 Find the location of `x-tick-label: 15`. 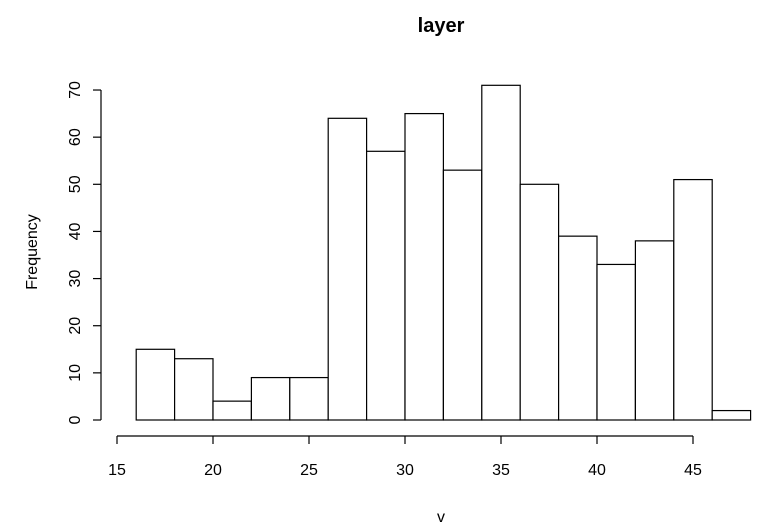

x-tick-label: 15 is located at coordinates (117, 470).